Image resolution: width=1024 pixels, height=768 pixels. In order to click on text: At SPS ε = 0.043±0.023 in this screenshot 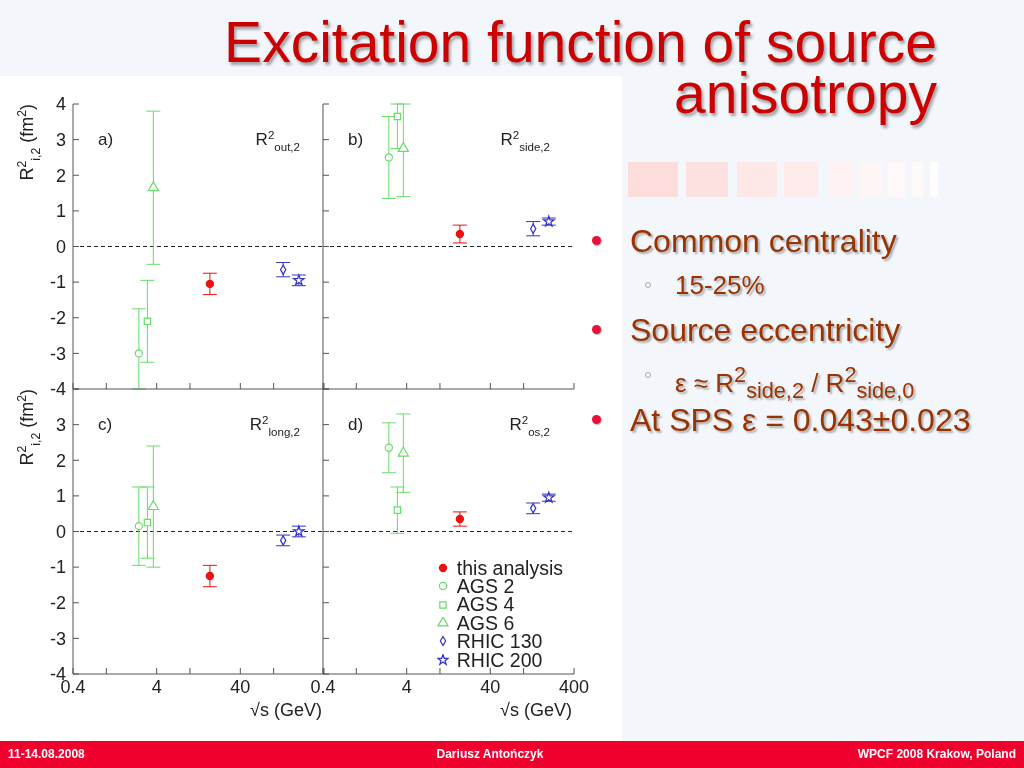, I will do `click(800, 420)`.